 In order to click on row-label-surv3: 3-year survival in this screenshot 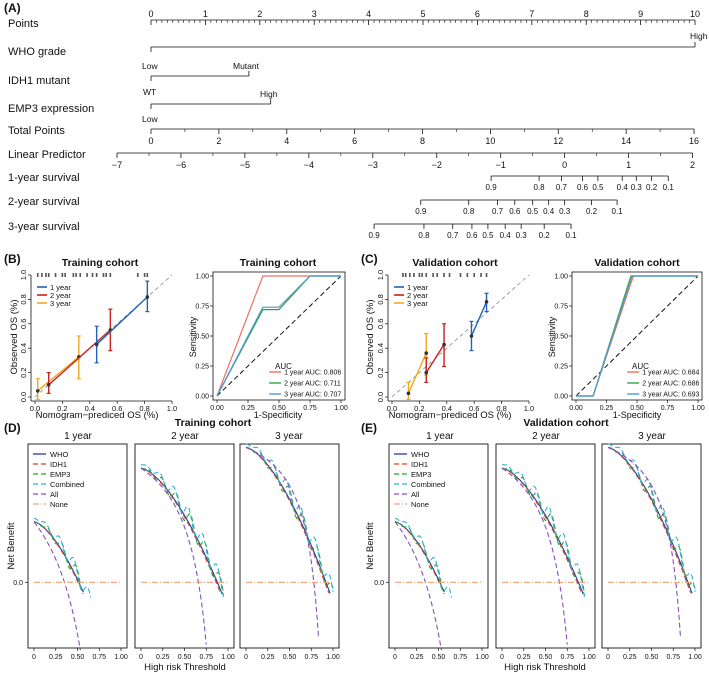, I will do `click(44, 227)`.